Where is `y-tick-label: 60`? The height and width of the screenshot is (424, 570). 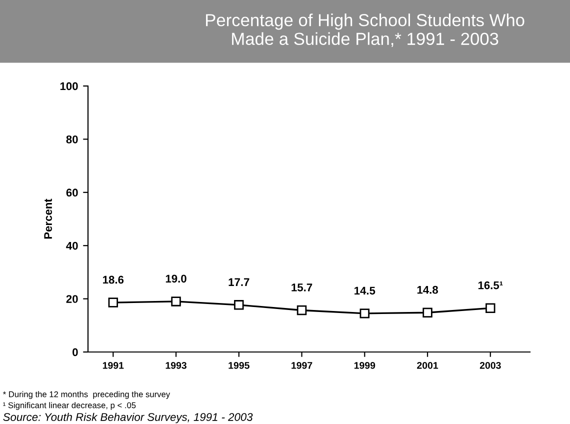 y-tick-label: 60 is located at coordinates (72, 192).